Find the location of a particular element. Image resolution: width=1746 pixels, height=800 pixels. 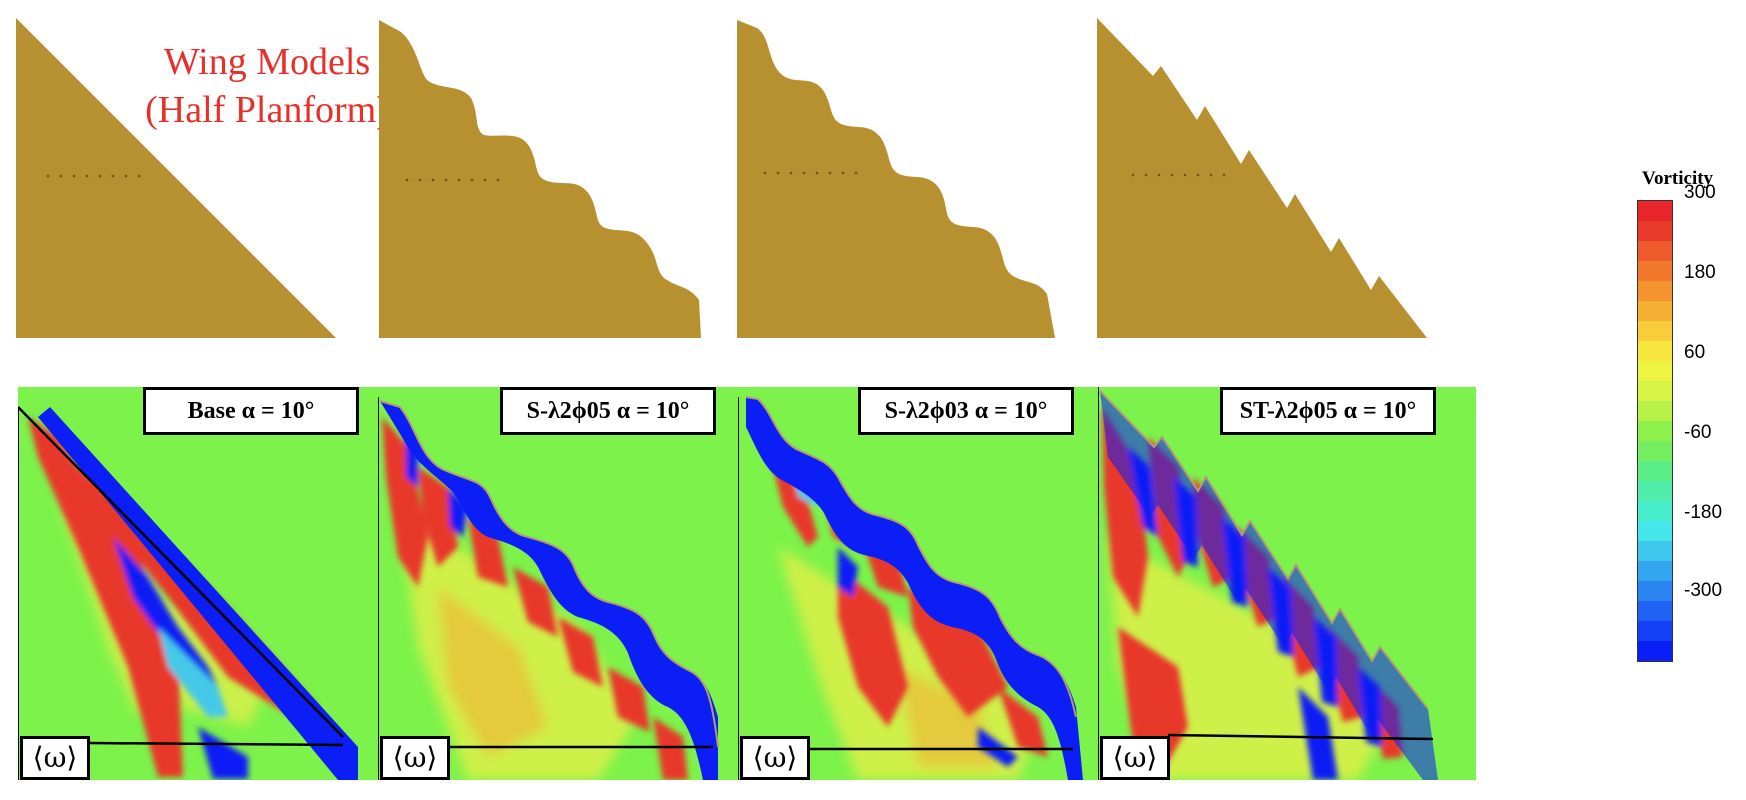

case-label-base: Base α = 10° is located at coordinates (251, 411).